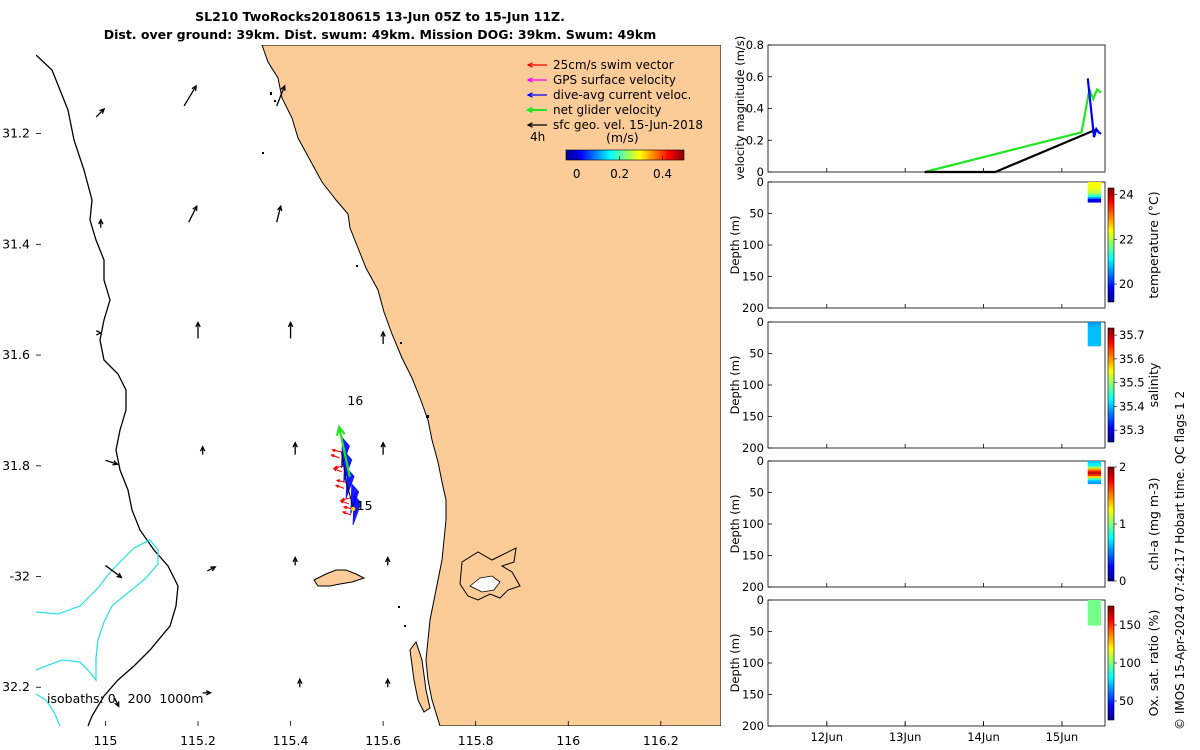 This screenshot has height=750, width=1200. What do you see at coordinates (529, 125) in the screenshot?
I see `legend-arrow-head` at bounding box center [529, 125].